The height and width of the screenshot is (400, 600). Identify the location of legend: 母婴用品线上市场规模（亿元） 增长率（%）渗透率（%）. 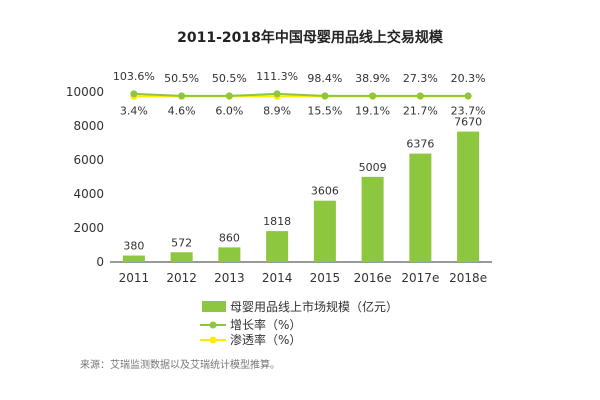
(299, 323).